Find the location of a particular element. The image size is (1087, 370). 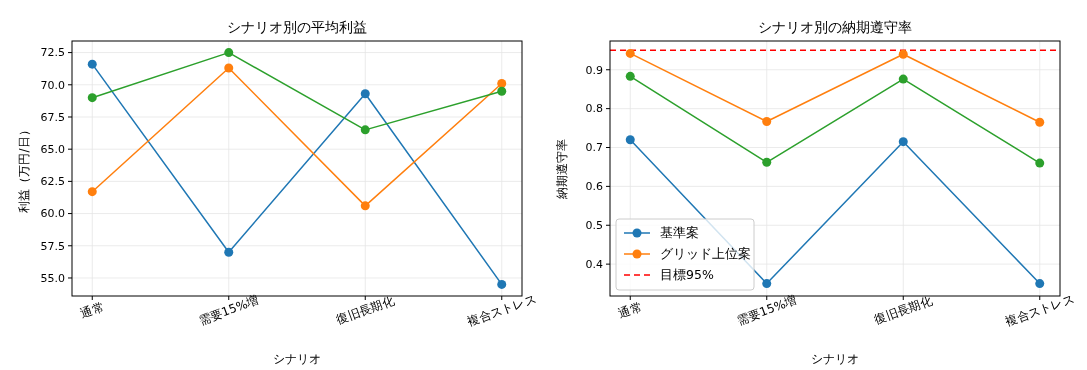

legend-label: グリッド上位案 is located at coordinates (705, 254).